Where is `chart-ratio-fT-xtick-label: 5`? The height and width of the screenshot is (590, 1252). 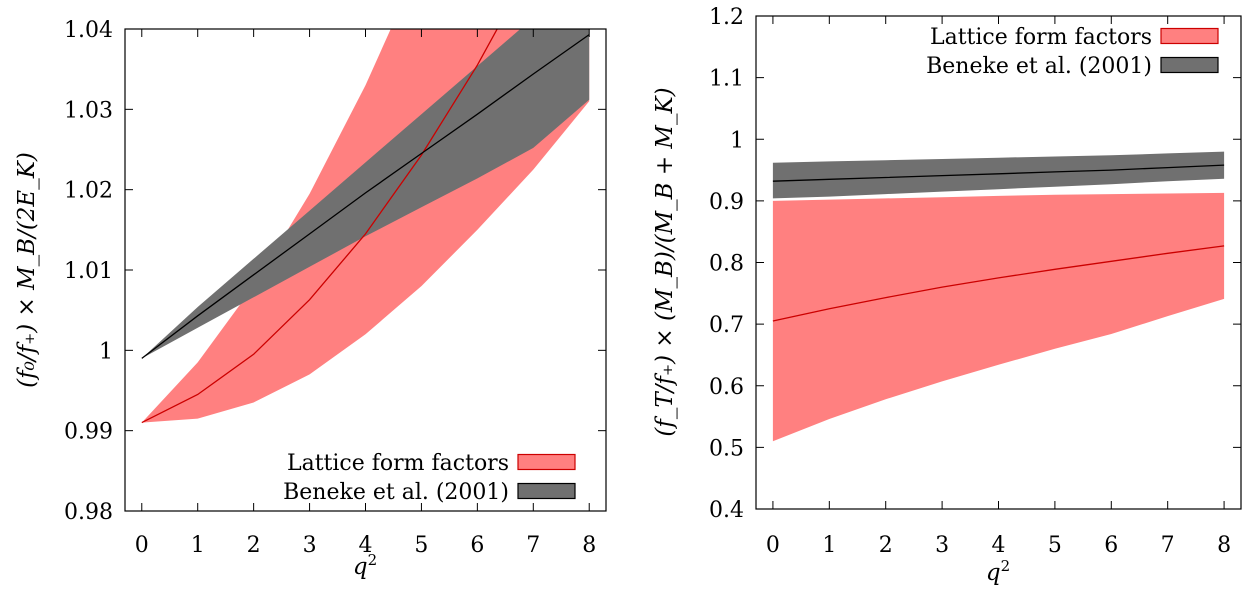
chart-ratio-fT-xtick-label: 5 is located at coordinates (1055, 545).